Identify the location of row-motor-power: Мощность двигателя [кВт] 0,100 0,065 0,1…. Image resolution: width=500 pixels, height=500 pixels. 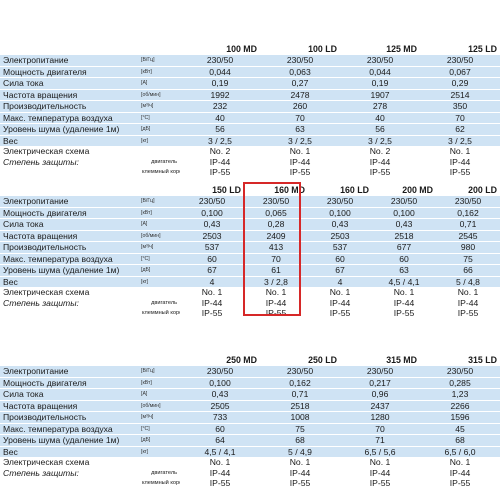
(250, 212).